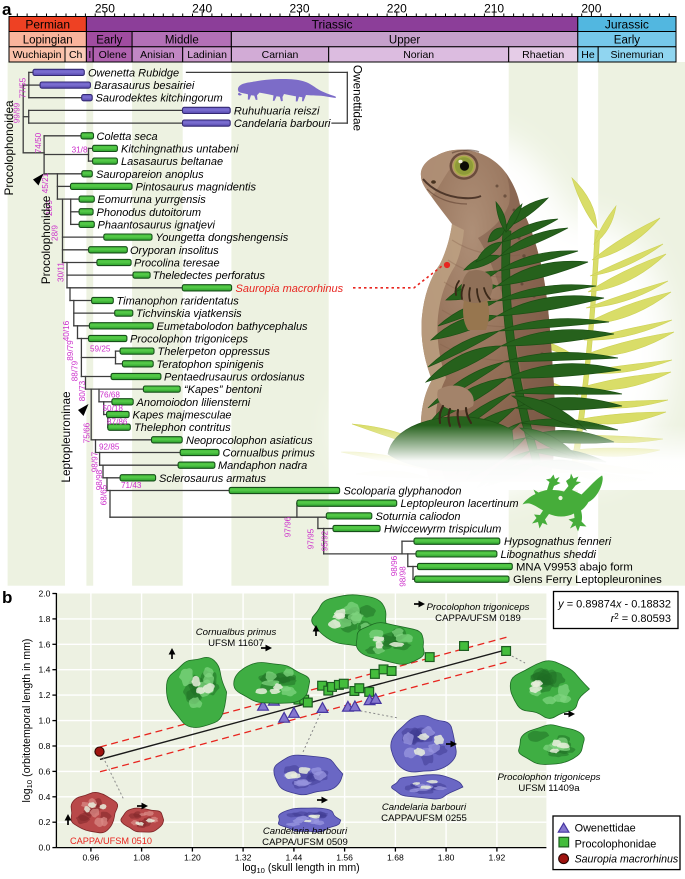 Image resolution: width=685 pixels, height=879 pixels. Describe the element at coordinates (44, 670) in the screenshot. I see `svg-text: 1.4` at that location.